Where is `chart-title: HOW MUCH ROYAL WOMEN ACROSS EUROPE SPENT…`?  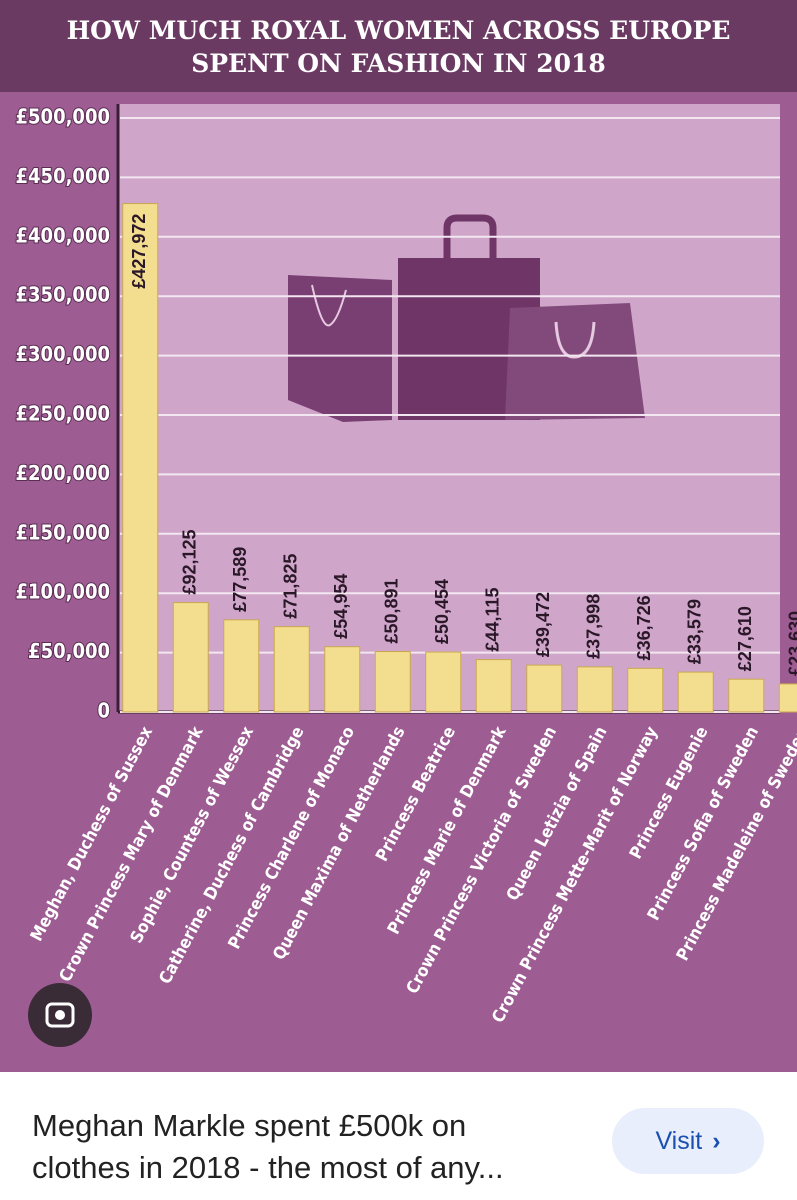
chart-title: HOW MUCH ROYAL WOMEN ACROSS EUROPE SPENT… is located at coordinates (398, 47).